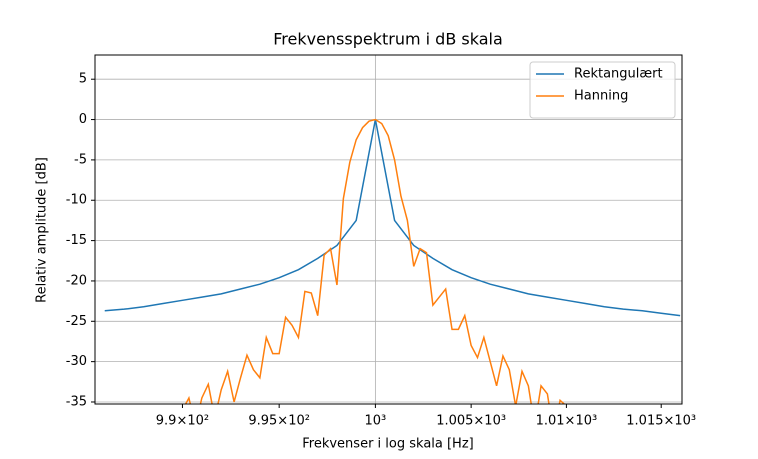  What do you see at coordinates (76, 240) in the screenshot?
I see `y-tick-label: -15` at bounding box center [76, 240].